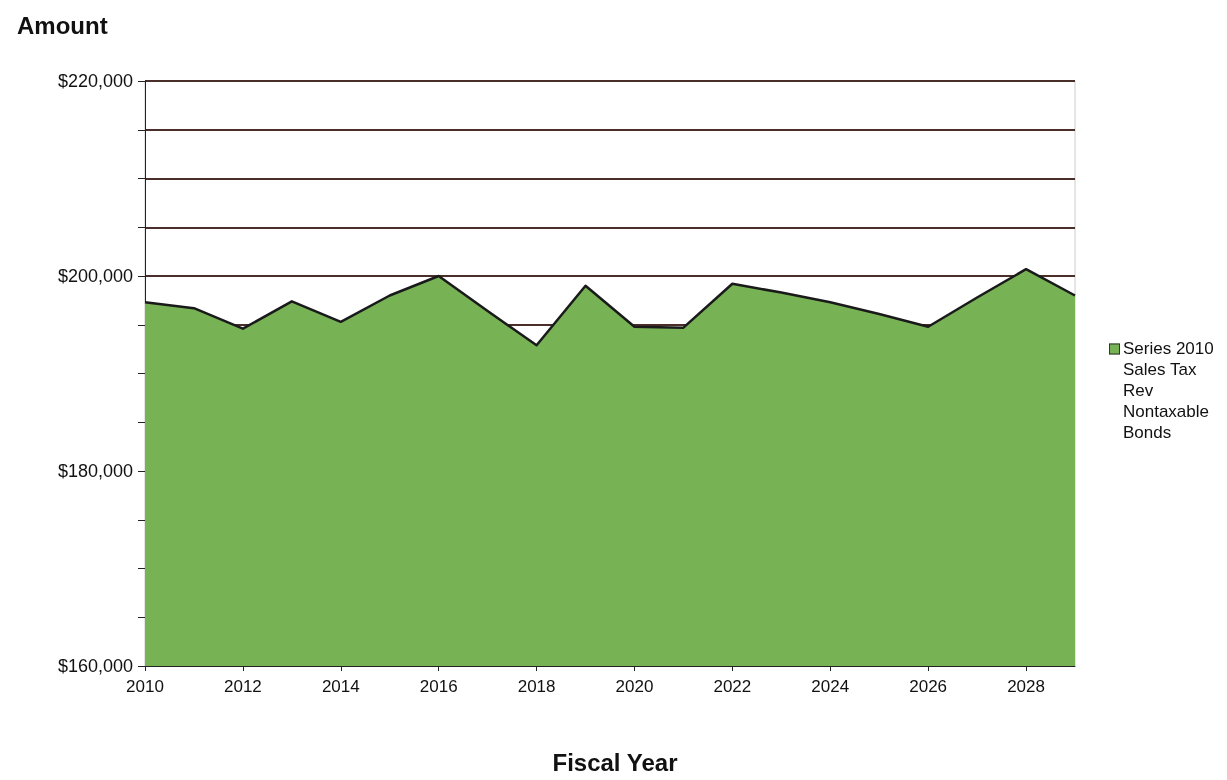 Image resolution: width=1227 pixels, height=780 pixels. What do you see at coordinates (340, 686) in the screenshot?
I see `x-tick-label: 2014` at bounding box center [340, 686].